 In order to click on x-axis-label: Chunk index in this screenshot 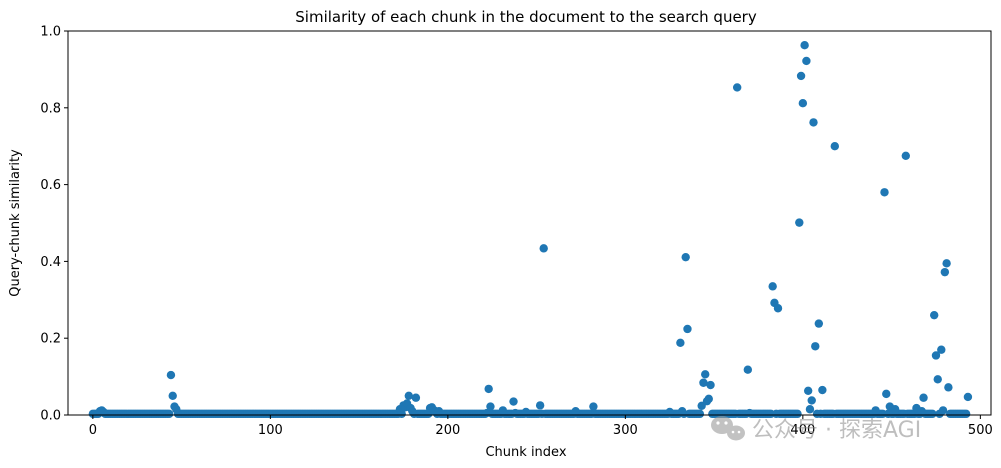, I will do `click(525, 452)`.